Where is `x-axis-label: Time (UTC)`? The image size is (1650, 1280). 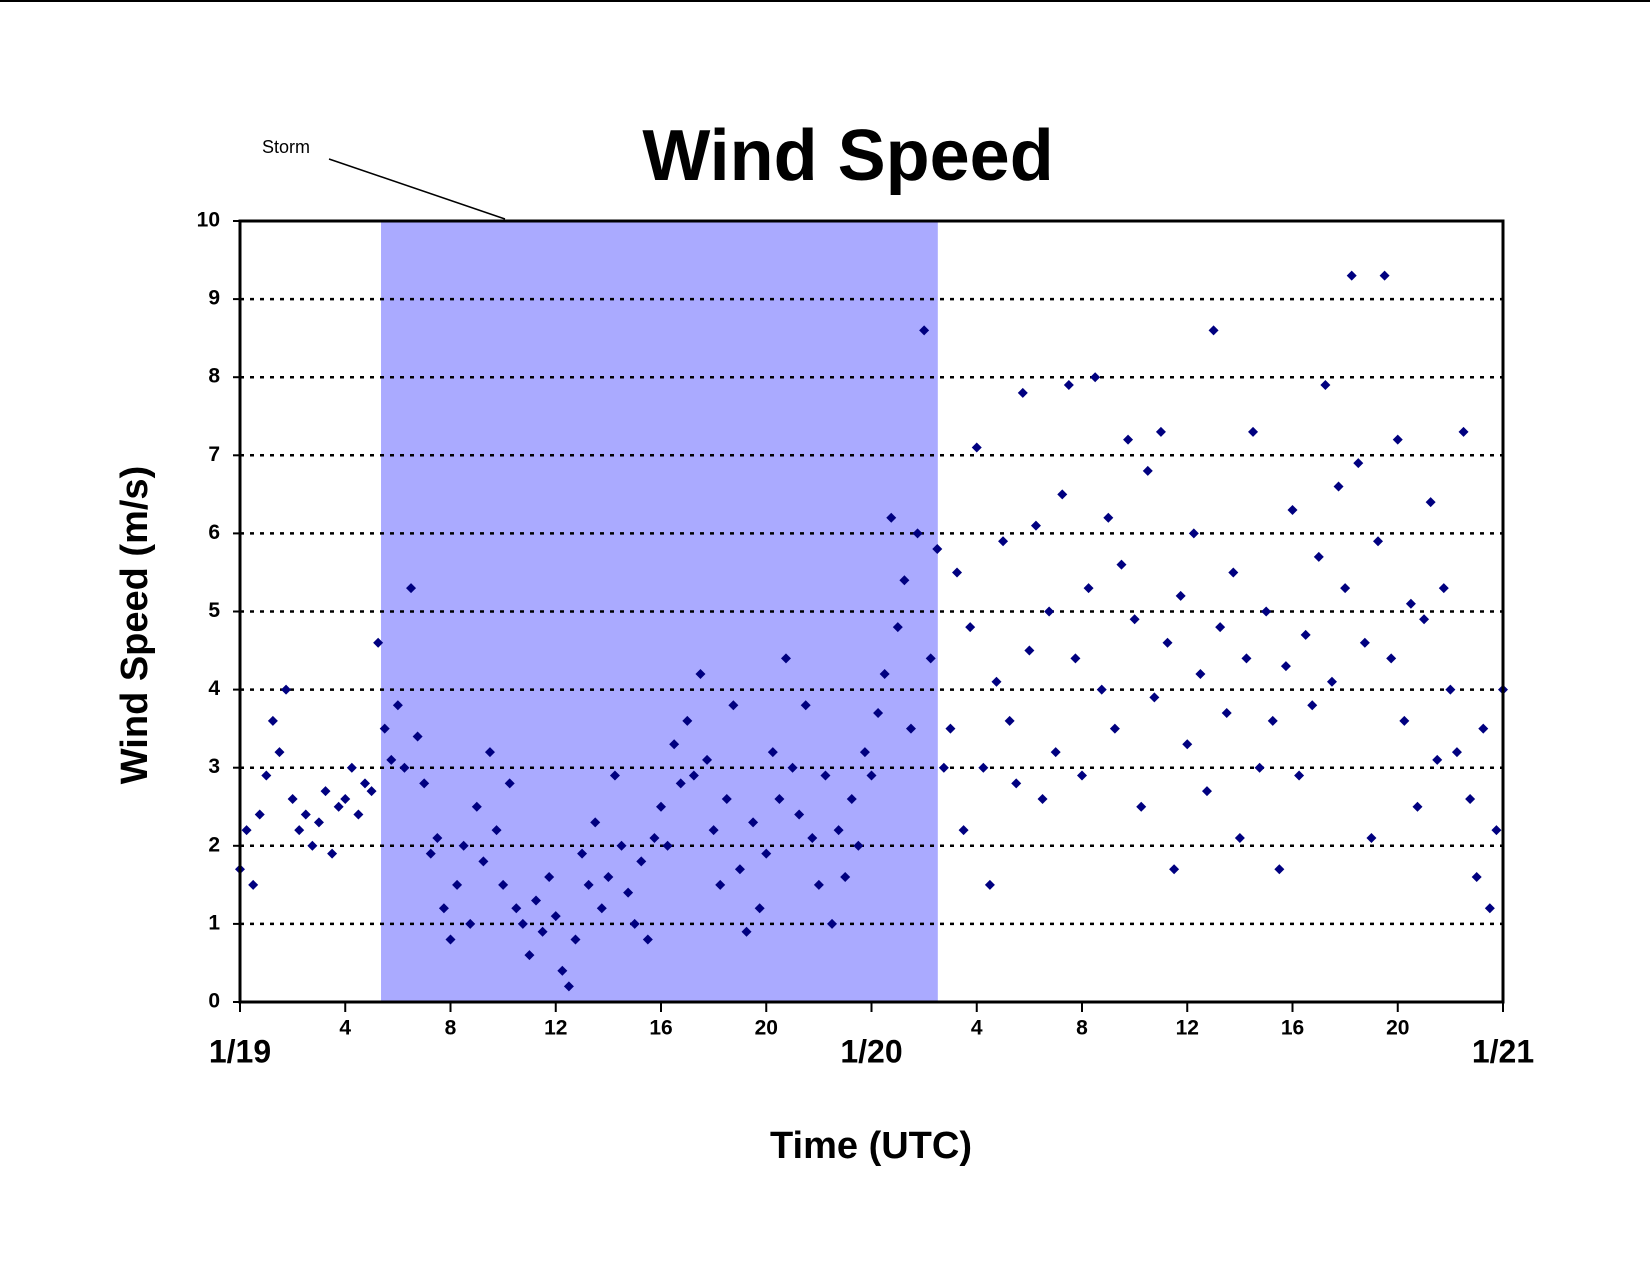
x-axis-label: Time (UTC) is located at coordinates (871, 1146).